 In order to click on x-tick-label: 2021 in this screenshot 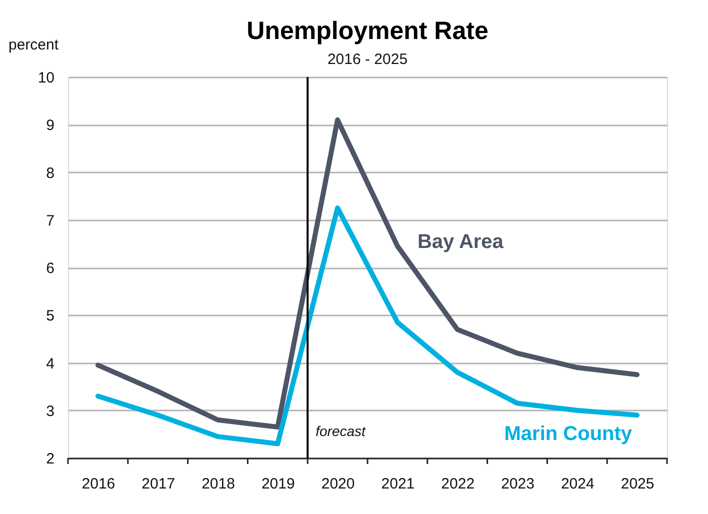, I will do `click(398, 484)`.